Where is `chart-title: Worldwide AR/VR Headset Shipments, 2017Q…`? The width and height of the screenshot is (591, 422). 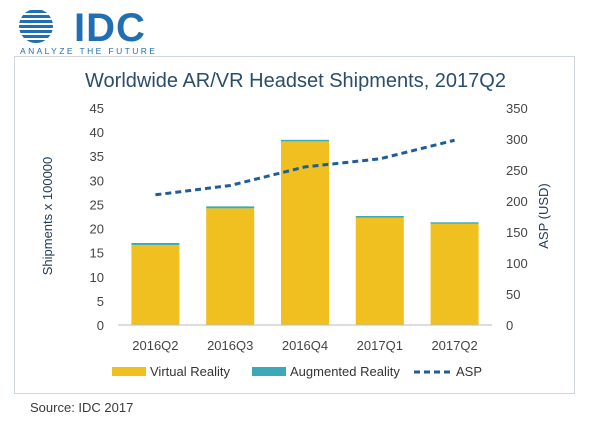
chart-title: Worldwide AR/VR Headset Shipments, 2017Q… is located at coordinates (295, 81).